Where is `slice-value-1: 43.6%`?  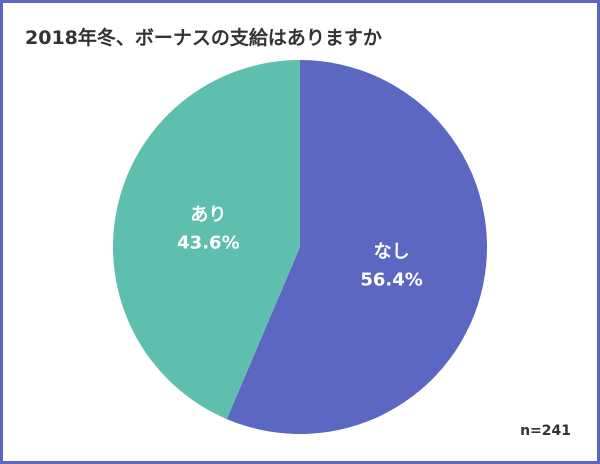
slice-value-1: 43.6% is located at coordinates (208, 242).